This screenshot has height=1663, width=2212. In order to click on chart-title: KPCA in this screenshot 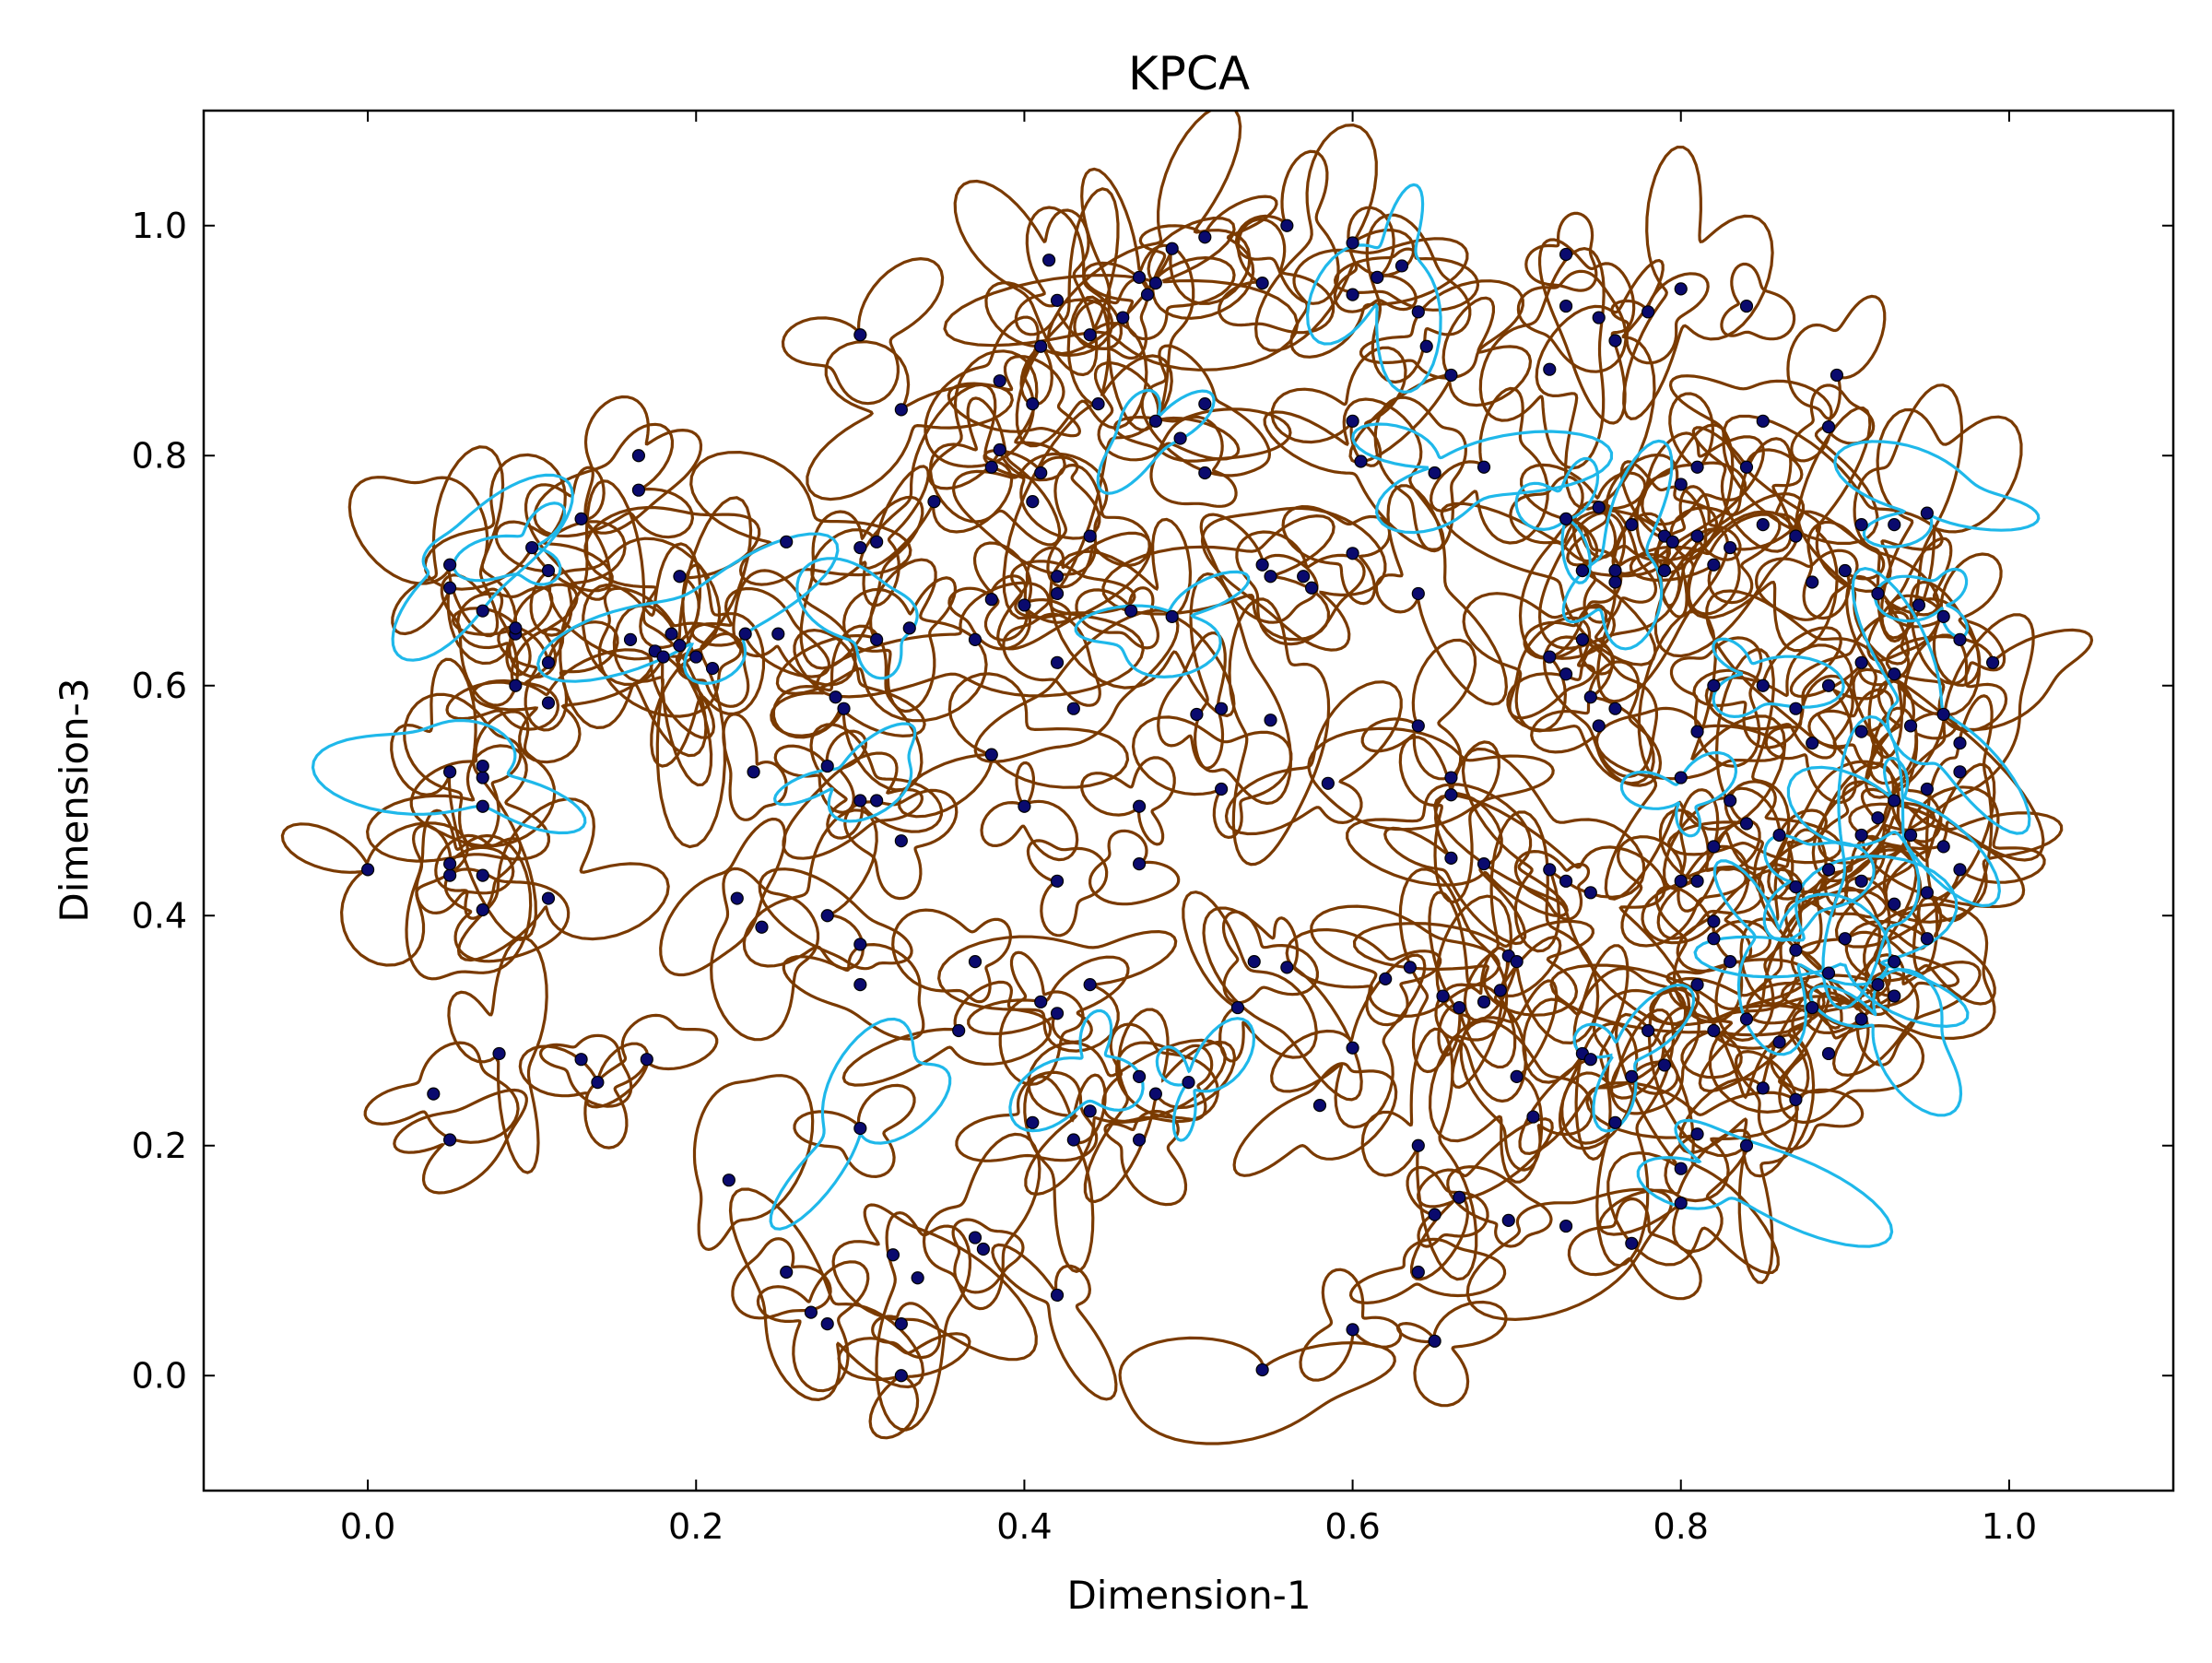, I will do `click(1189, 73)`.